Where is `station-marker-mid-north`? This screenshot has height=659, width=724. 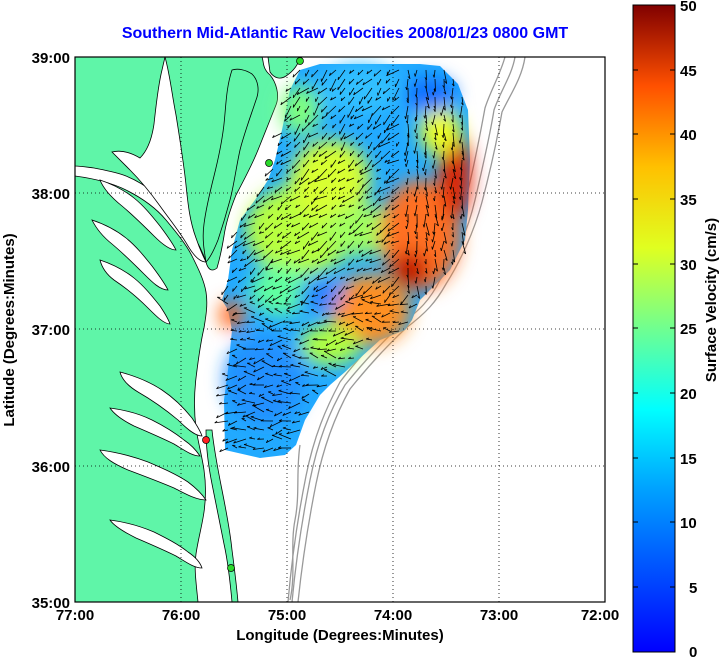
station-marker-mid-north is located at coordinates (269, 163).